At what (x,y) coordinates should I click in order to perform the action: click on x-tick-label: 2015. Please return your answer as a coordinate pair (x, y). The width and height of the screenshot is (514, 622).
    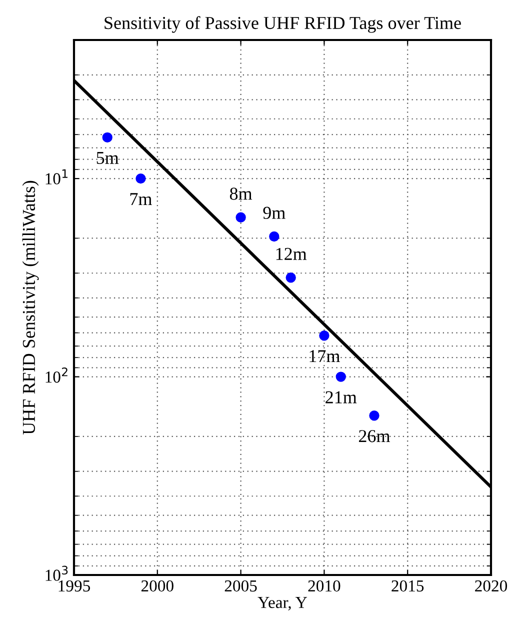
    Looking at the image, I should click on (408, 586).